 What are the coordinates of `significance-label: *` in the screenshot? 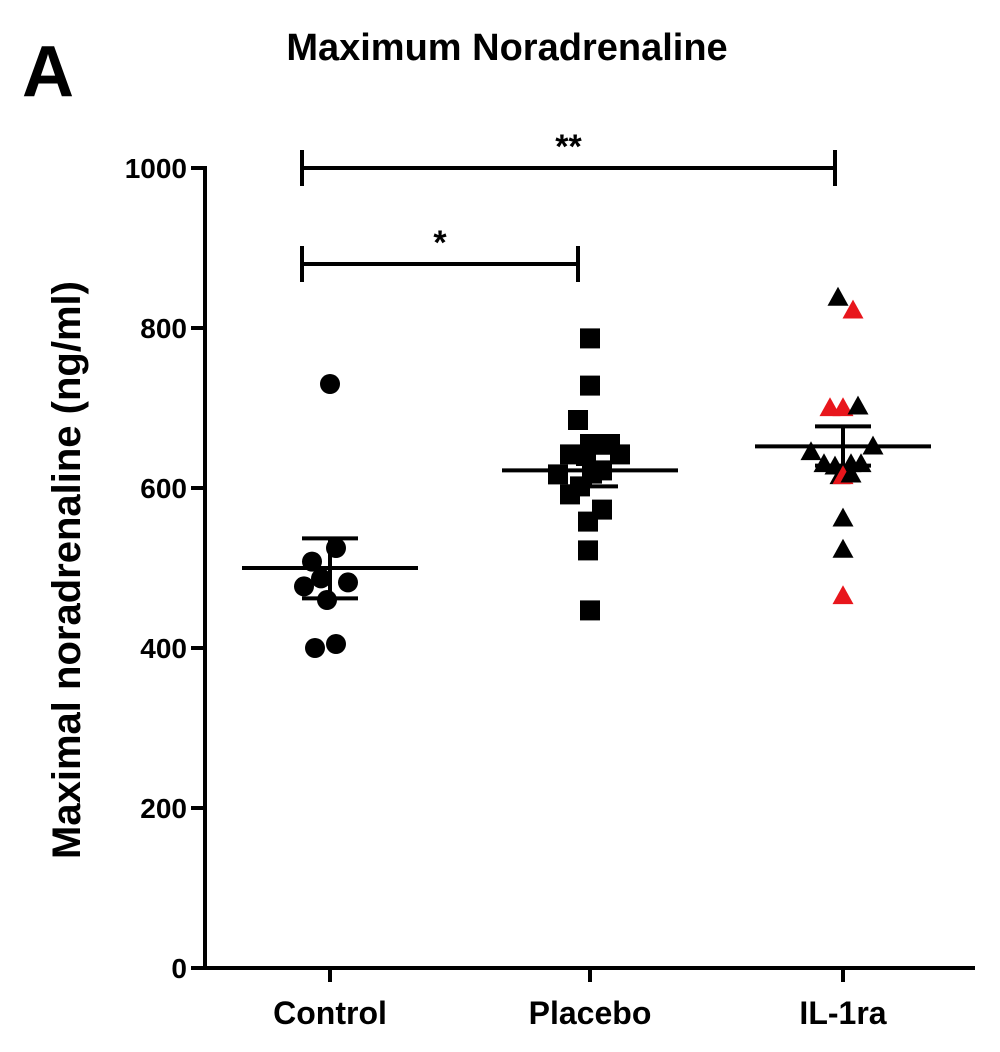 It's located at (440, 243).